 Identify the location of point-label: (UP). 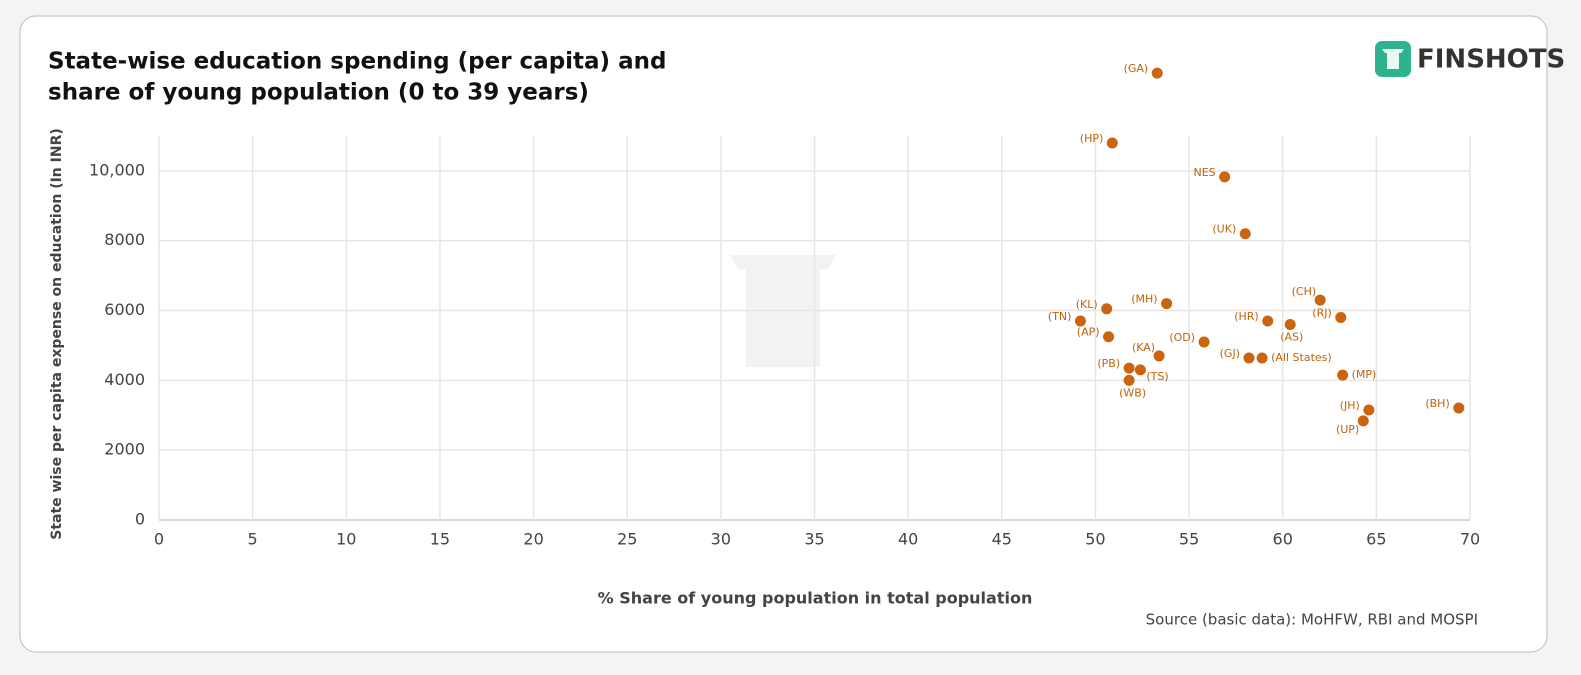
(1347, 429).